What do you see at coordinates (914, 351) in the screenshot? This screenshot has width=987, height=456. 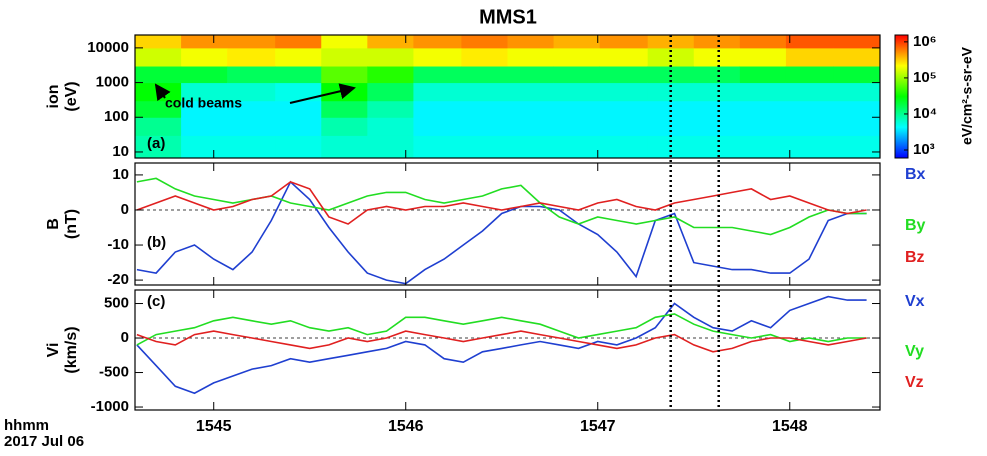 I see `legend-label: Vy` at bounding box center [914, 351].